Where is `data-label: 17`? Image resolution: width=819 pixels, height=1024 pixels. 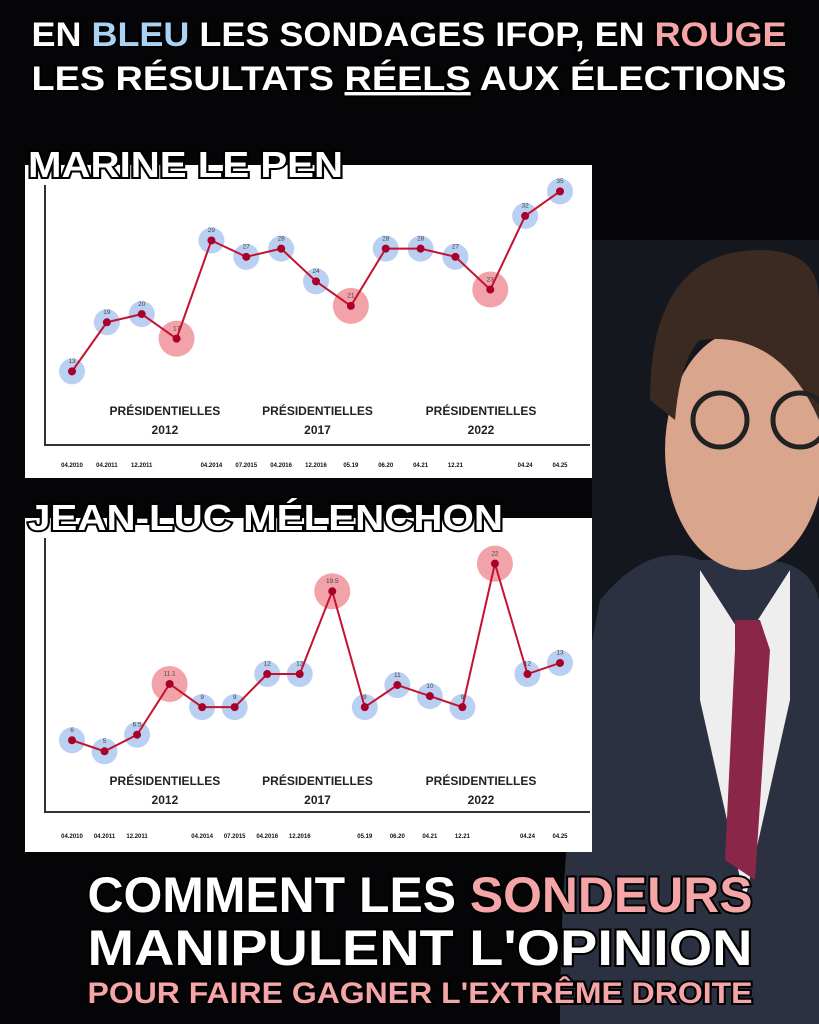
data-label: 17 is located at coordinates (177, 328).